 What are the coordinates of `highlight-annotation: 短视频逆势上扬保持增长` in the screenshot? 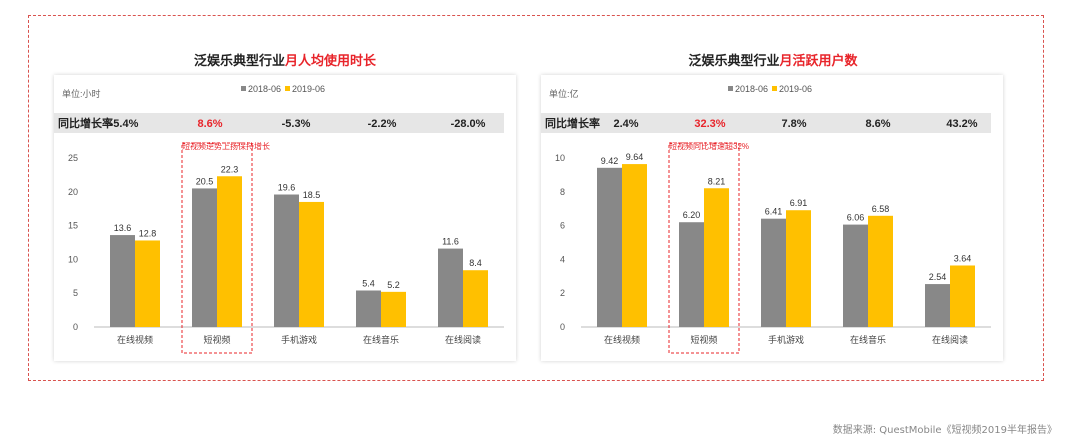 It's located at (226, 146).